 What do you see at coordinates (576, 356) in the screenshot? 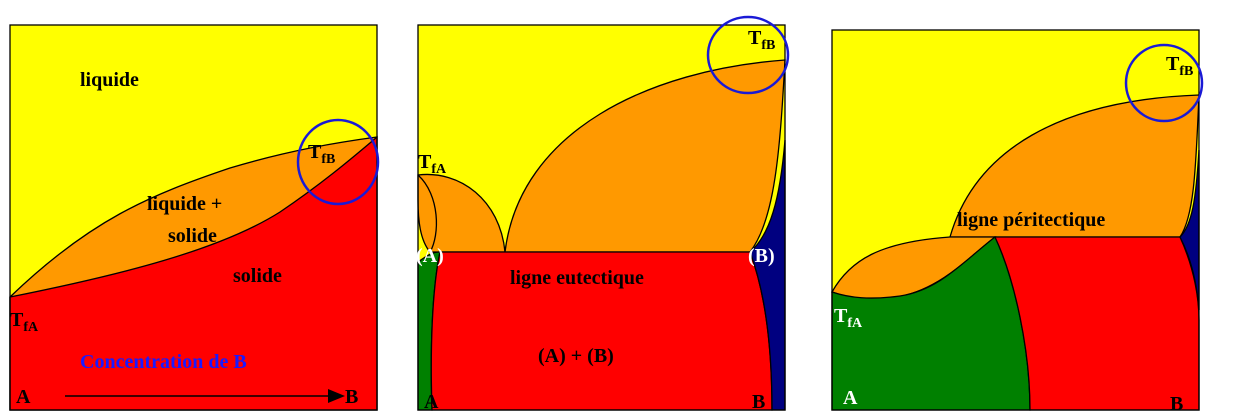
I see `label: (A) + (B)` at bounding box center [576, 356].